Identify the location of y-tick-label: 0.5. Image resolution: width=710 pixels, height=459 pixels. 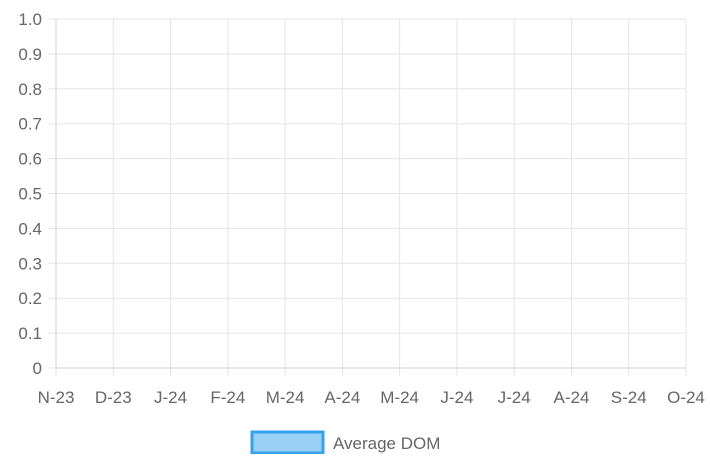
(30, 194).